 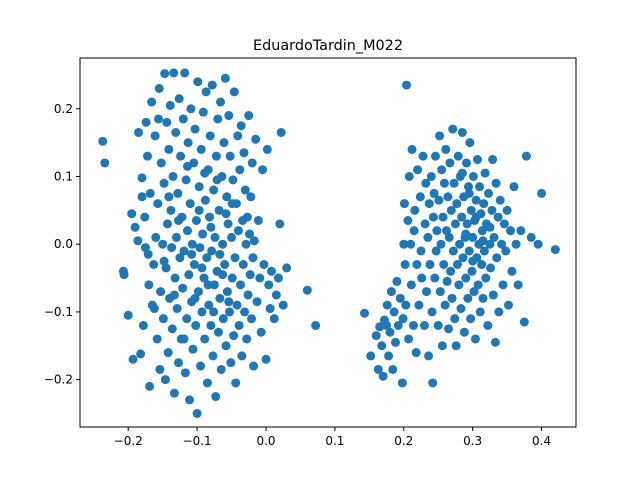 I want to click on y-tick-label: 0.0, so click(x=63, y=244).